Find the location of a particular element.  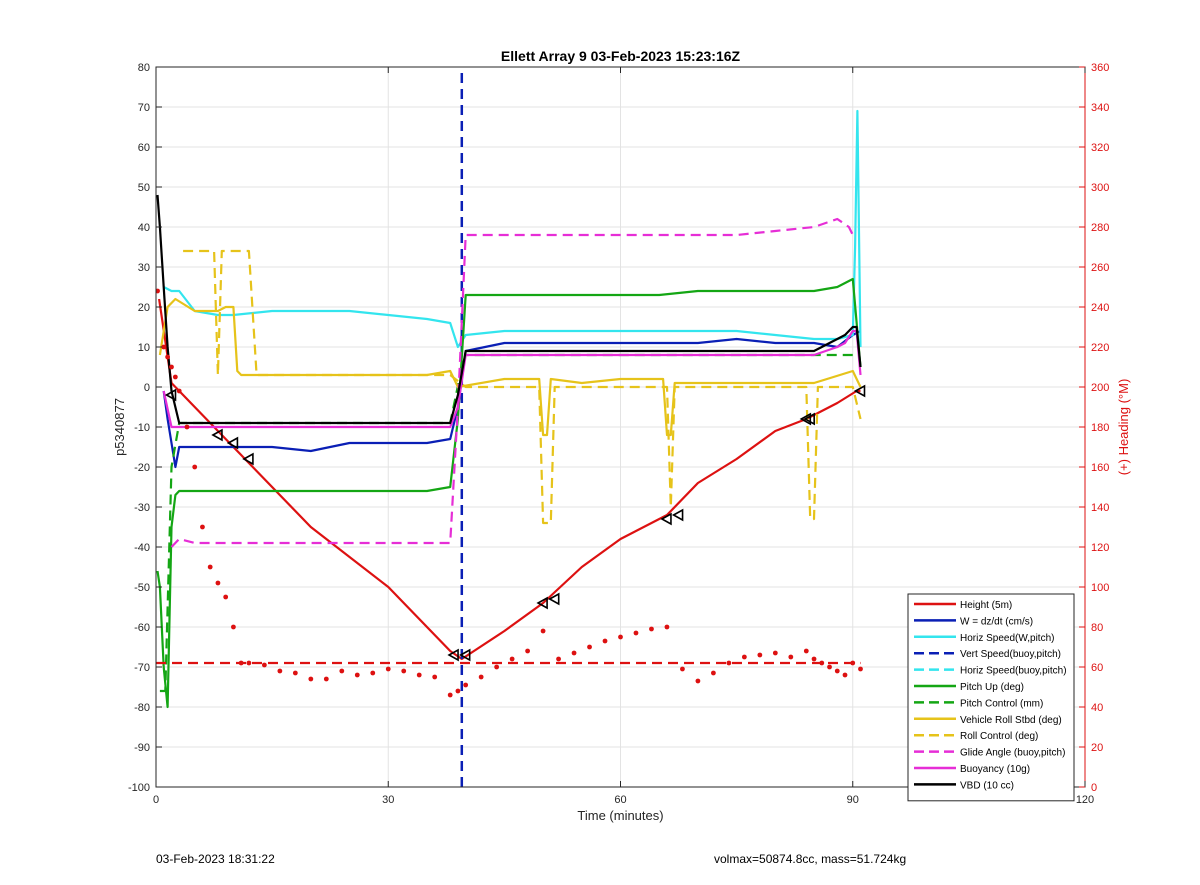

y-tick-label-right: 200 is located at coordinates (1100, 388).